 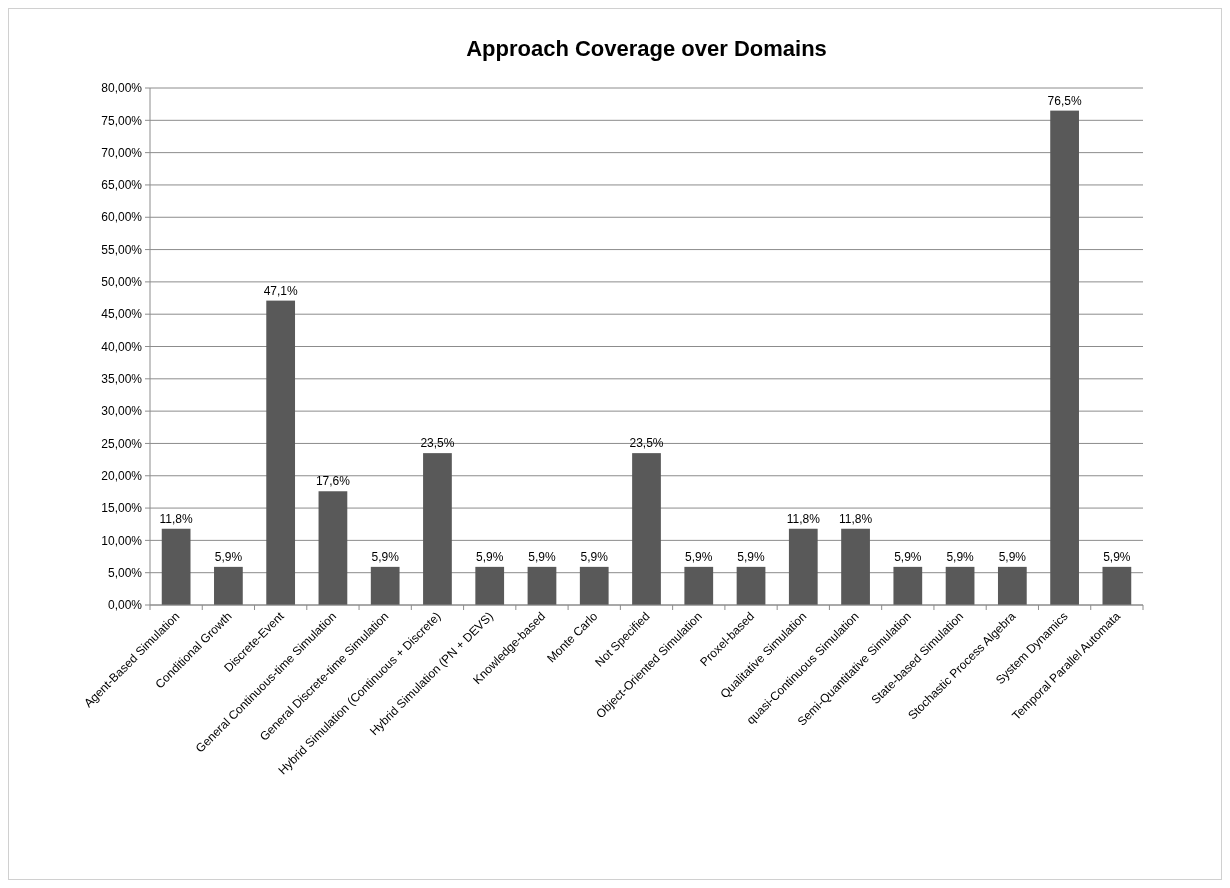 I want to click on y-tick-label: 80,00%, so click(x=122, y=88).